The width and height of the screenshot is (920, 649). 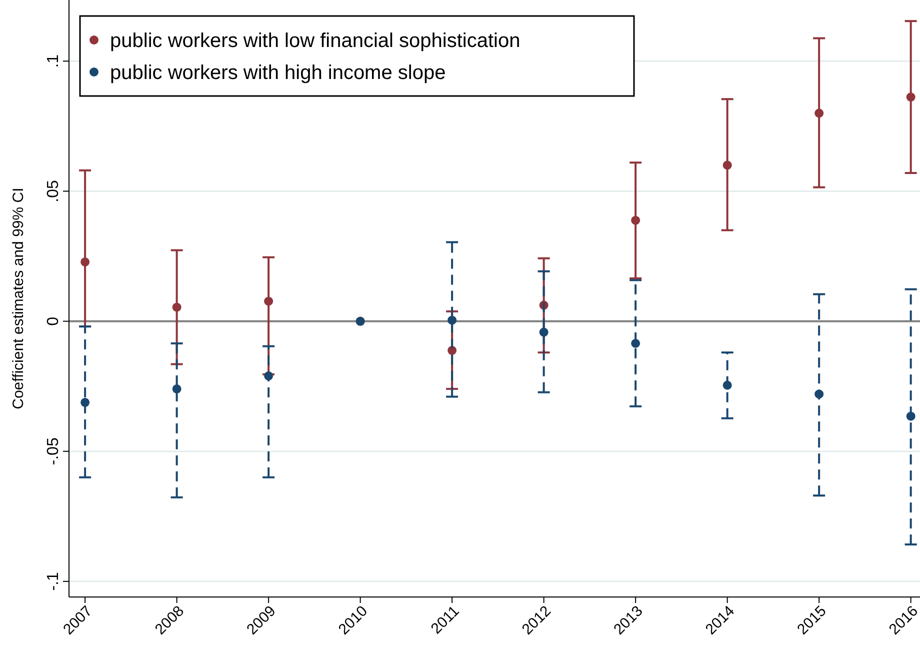 What do you see at coordinates (53, 581) in the screenshot?
I see `y-tick-label: -.1` at bounding box center [53, 581].